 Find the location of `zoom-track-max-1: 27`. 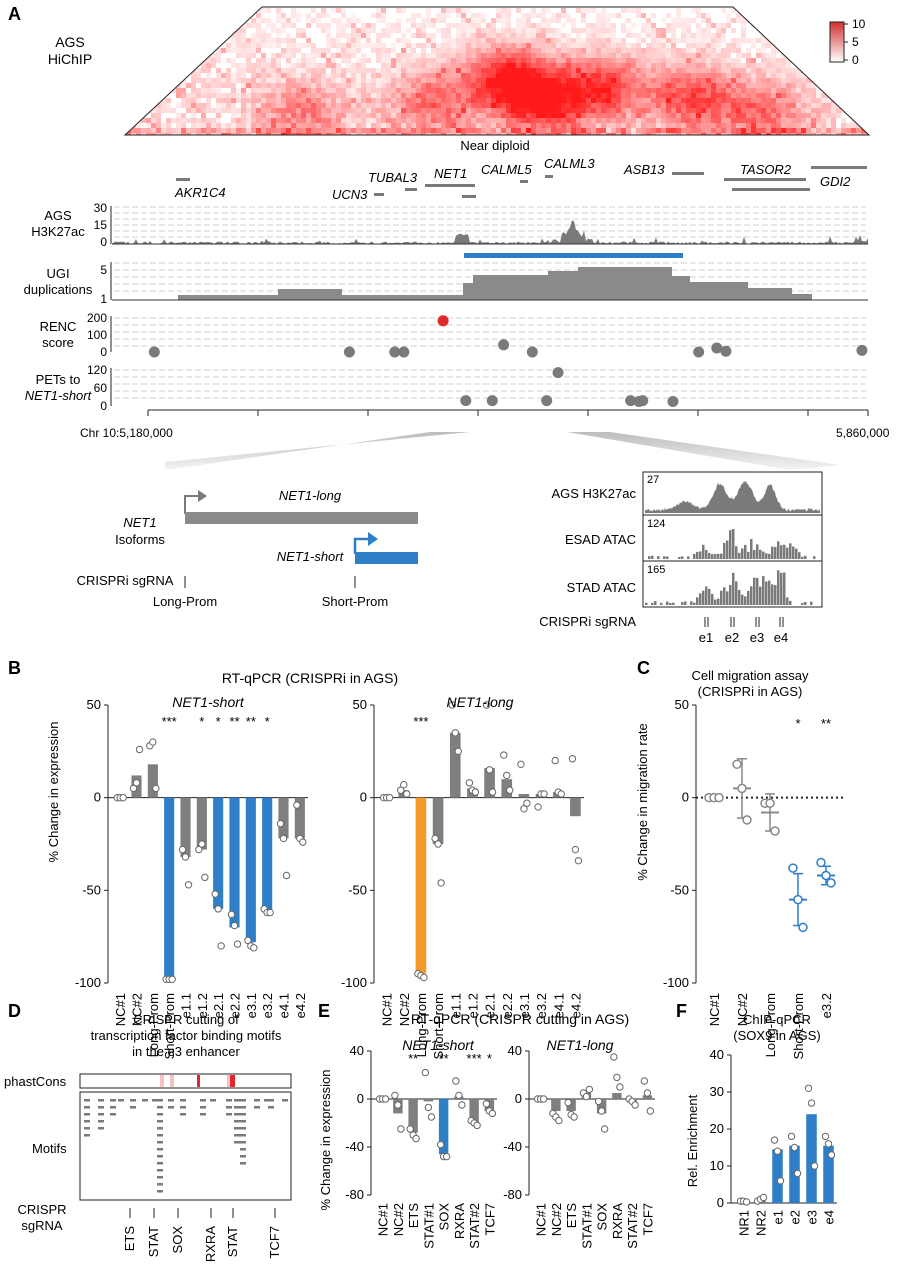

zoom-track-max-1: 27 is located at coordinates (653, 480).